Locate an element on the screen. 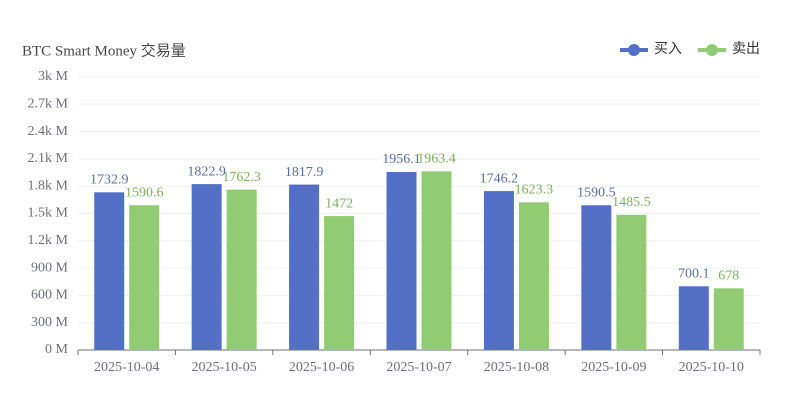 The width and height of the screenshot is (800, 400). y-tick-label: 600 M is located at coordinates (50, 295).